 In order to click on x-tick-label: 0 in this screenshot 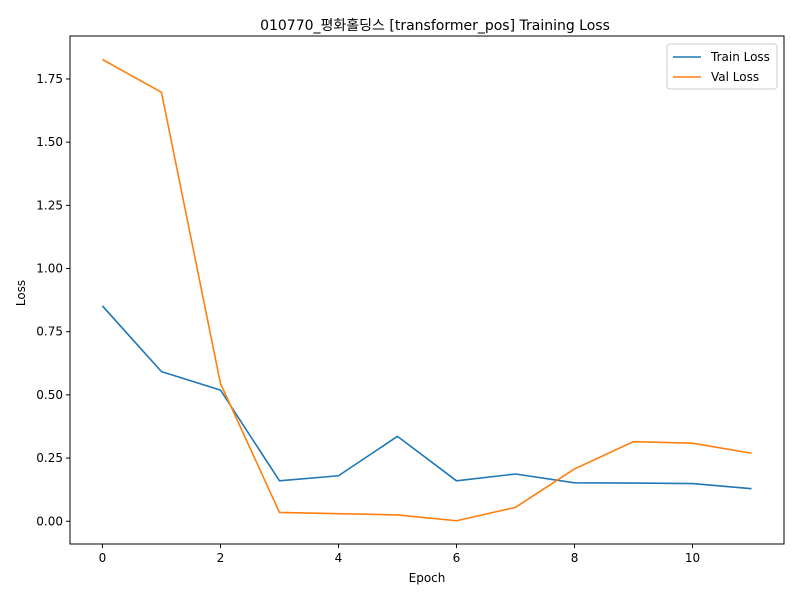, I will do `click(103, 558)`.